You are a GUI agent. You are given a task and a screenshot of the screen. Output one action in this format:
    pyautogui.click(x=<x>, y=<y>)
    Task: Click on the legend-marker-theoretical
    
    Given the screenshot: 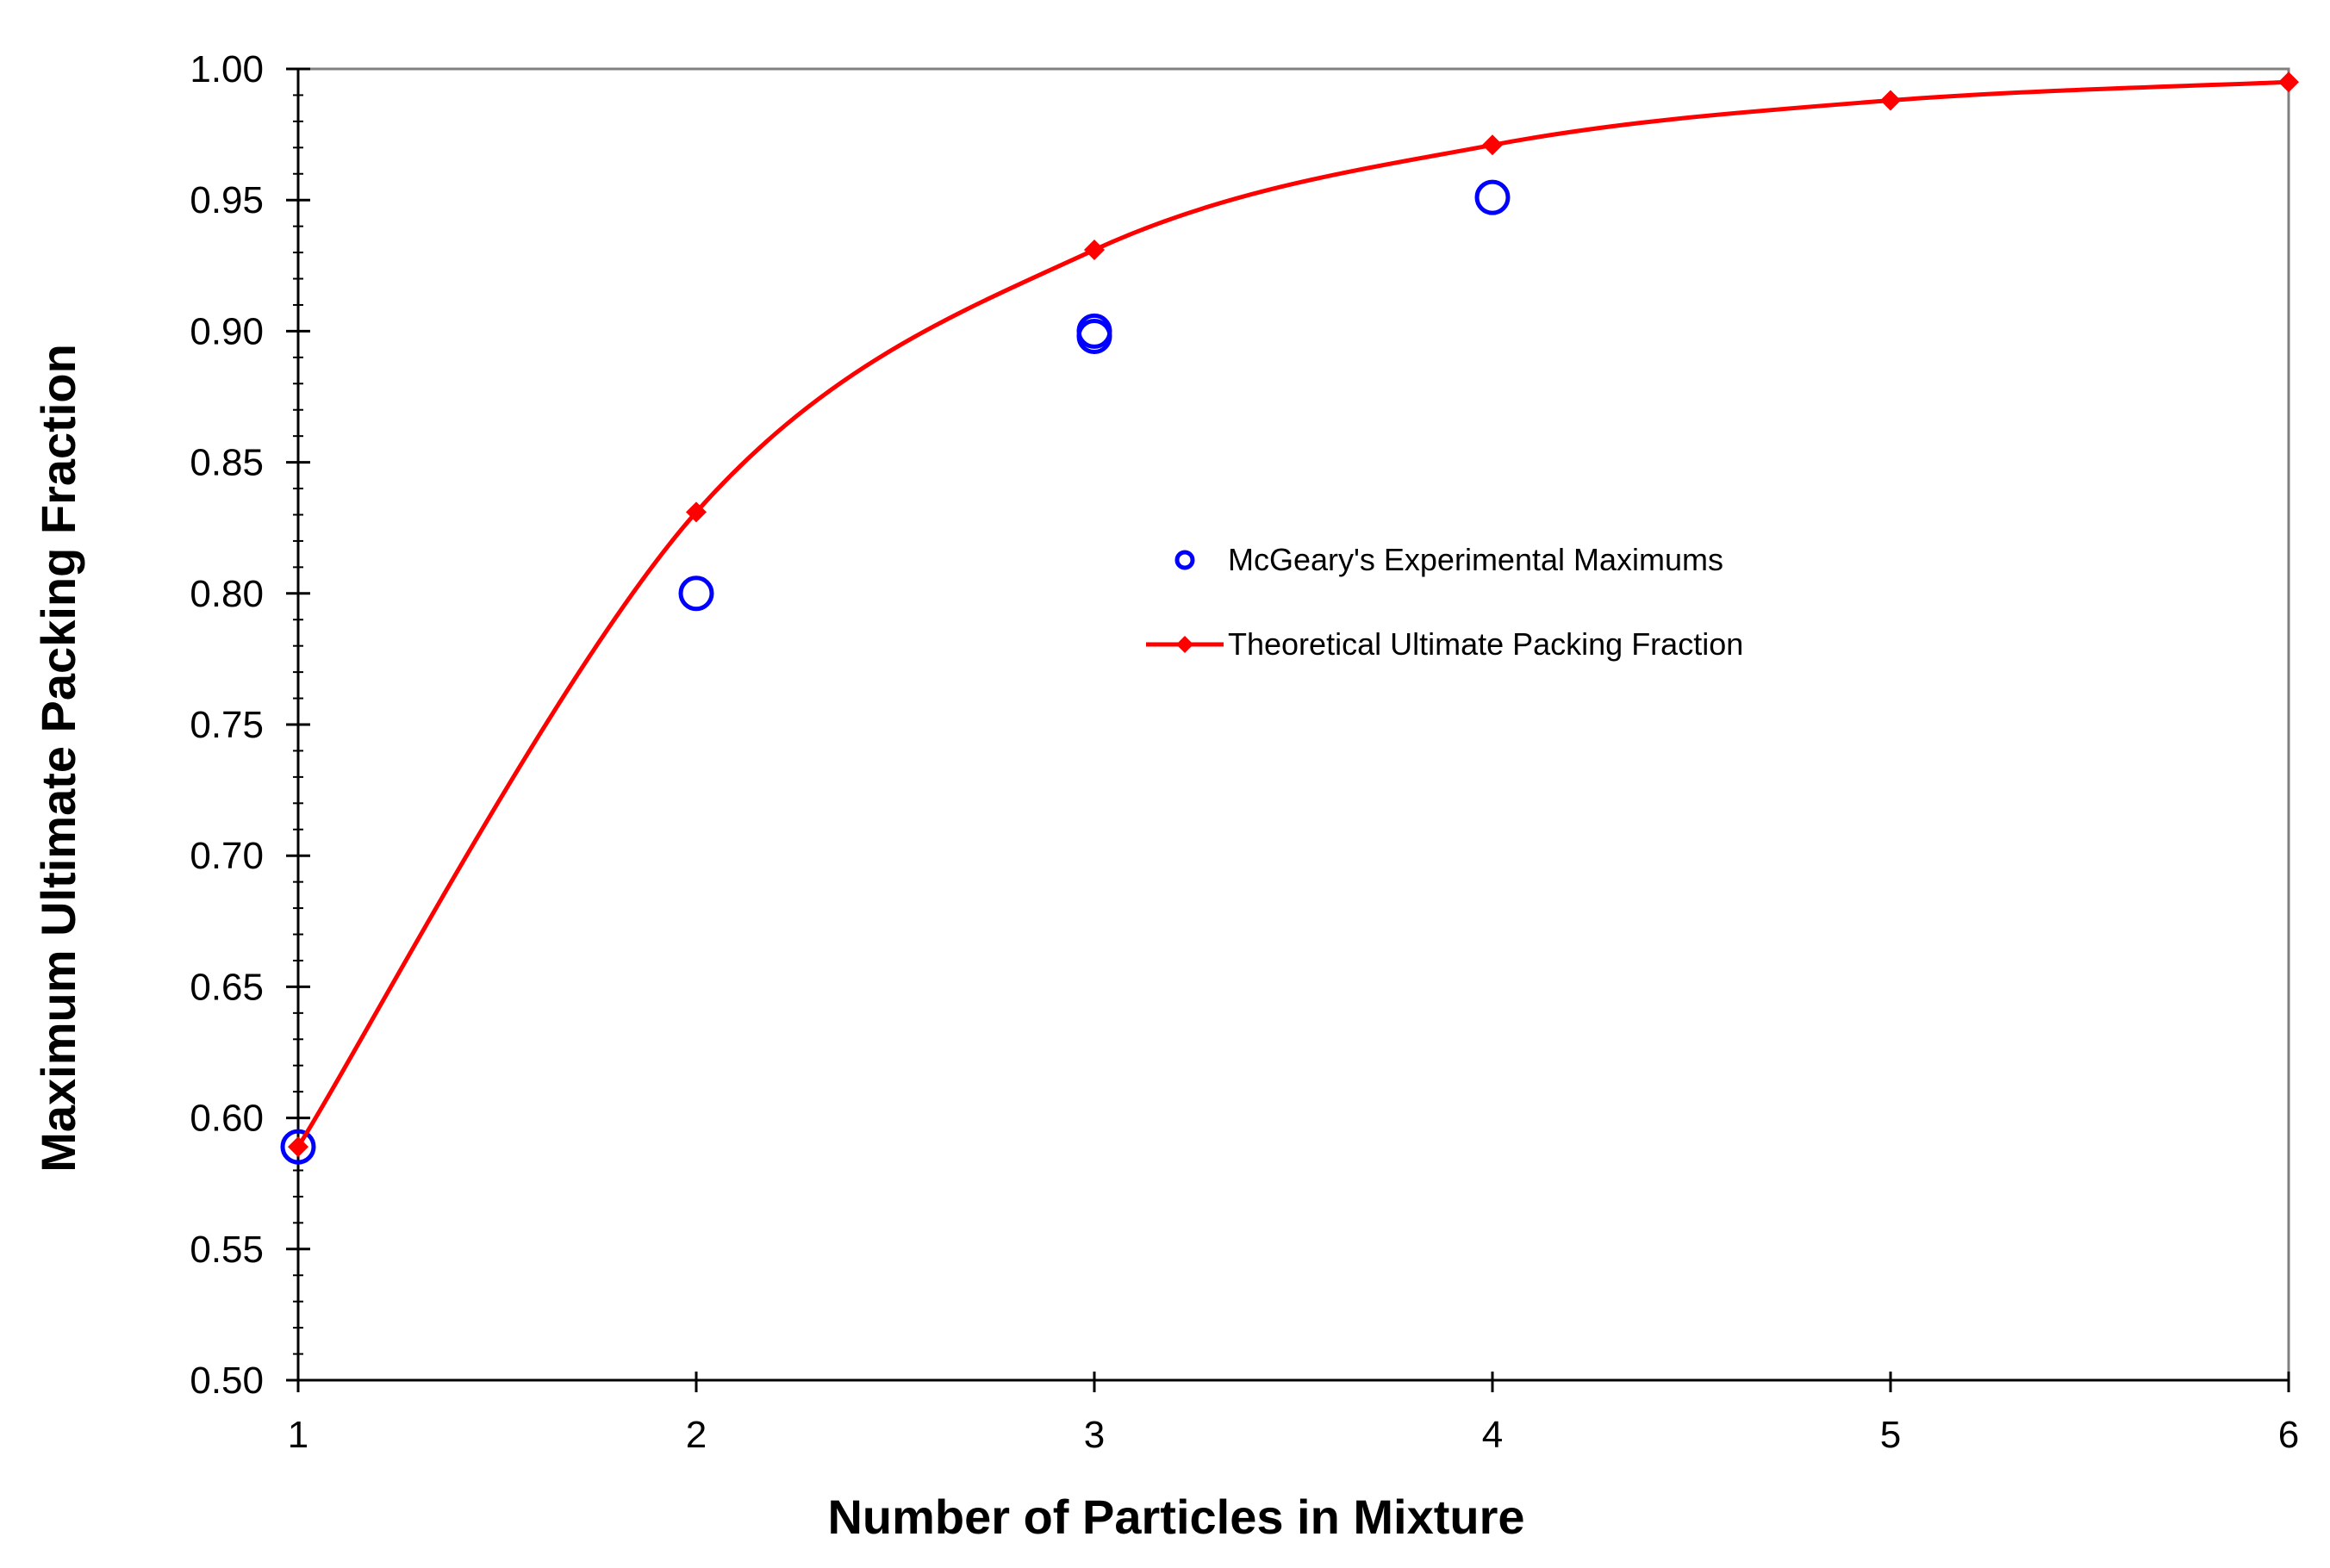 What is the action you would take?
    pyautogui.click(x=1184, y=645)
    